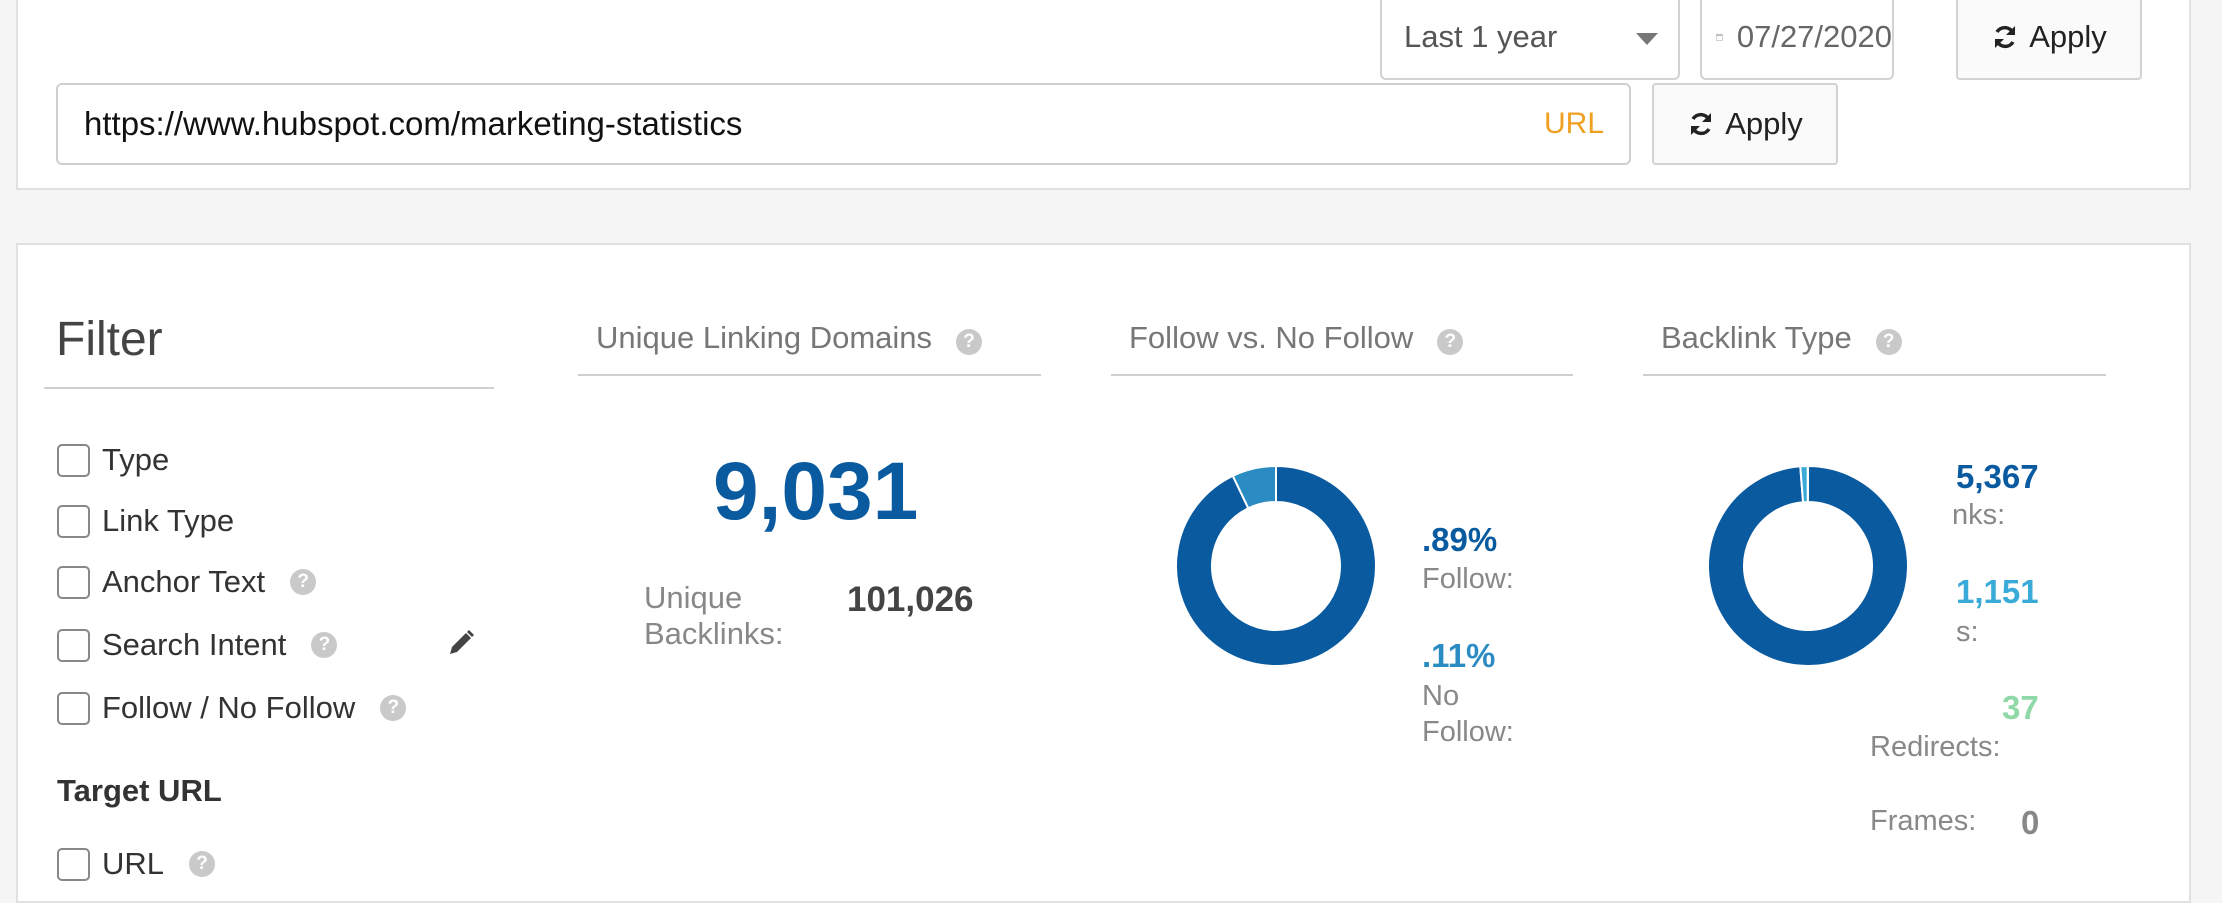 The image size is (2222, 903). Describe the element at coordinates (1814, 37) in the screenshot. I see `date-value: 07/27/2020` at that location.